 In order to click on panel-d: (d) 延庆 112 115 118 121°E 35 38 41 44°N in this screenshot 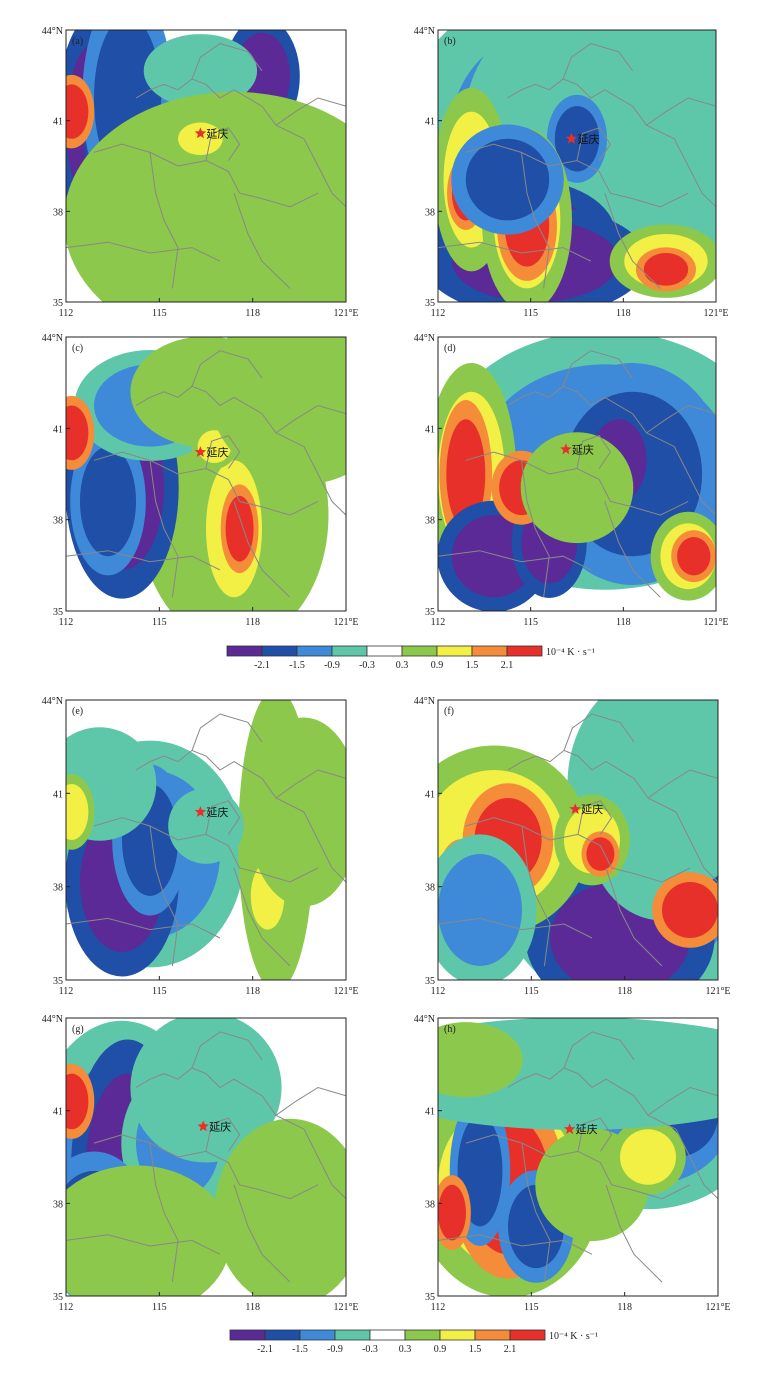, I will do `click(571, 480)`.